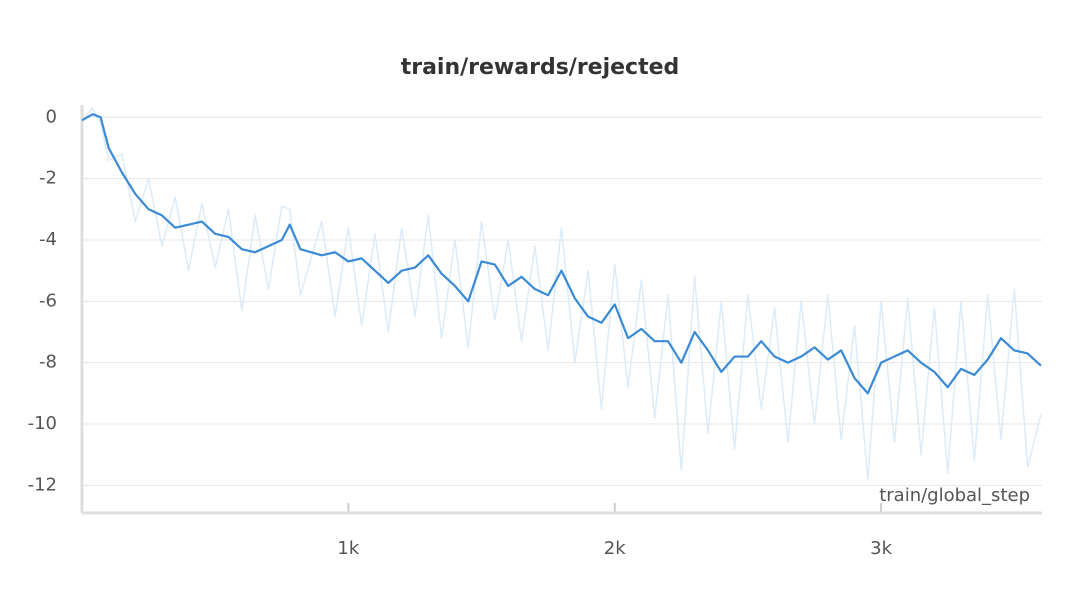 The image size is (1080, 607). Describe the element at coordinates (540, 67) in the screenshot. I see `chart-title: train/rewards/rejected` at that location.